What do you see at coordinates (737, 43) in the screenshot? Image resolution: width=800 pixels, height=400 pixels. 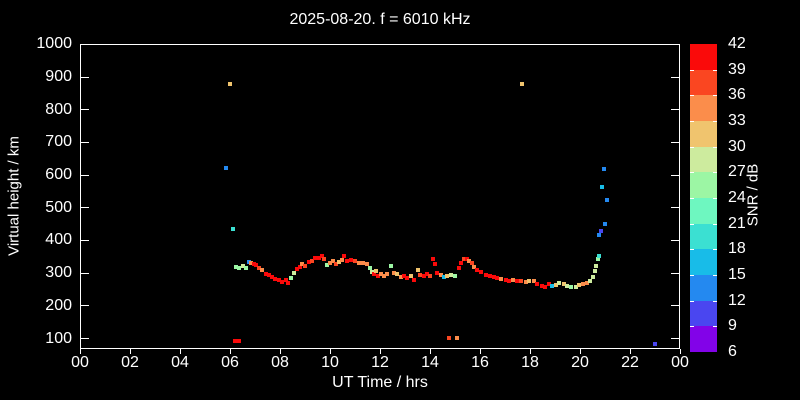 I see `colorbar-tick-label: 42` at bounding box center [737, 43].